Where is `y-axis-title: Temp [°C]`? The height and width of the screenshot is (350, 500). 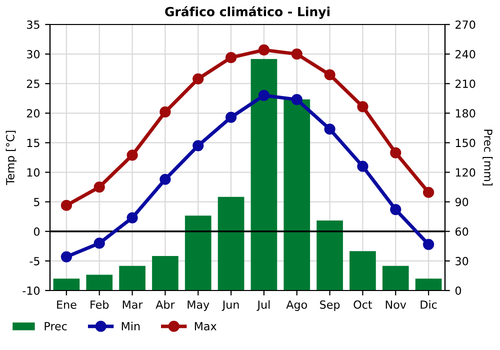 y-axis-title: Temp [°C] is located at coordinates (11, 158).